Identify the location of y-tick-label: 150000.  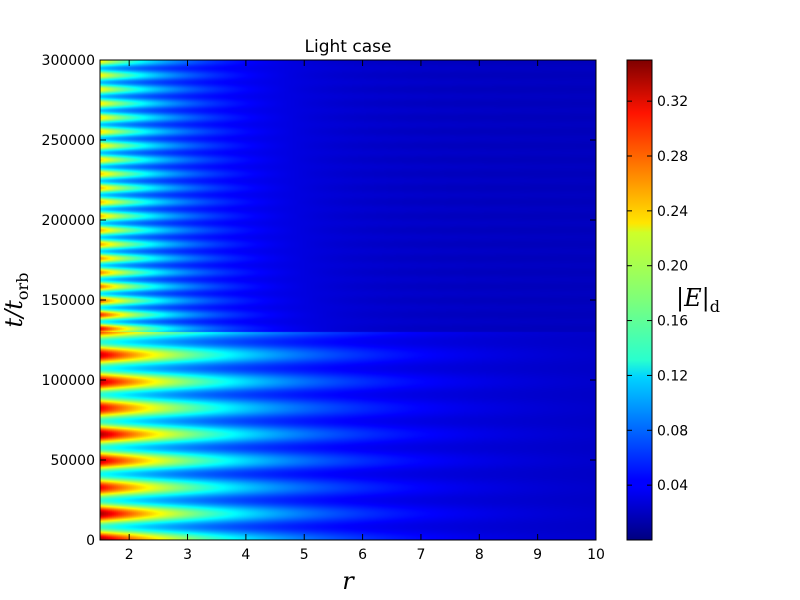
(68, 301).